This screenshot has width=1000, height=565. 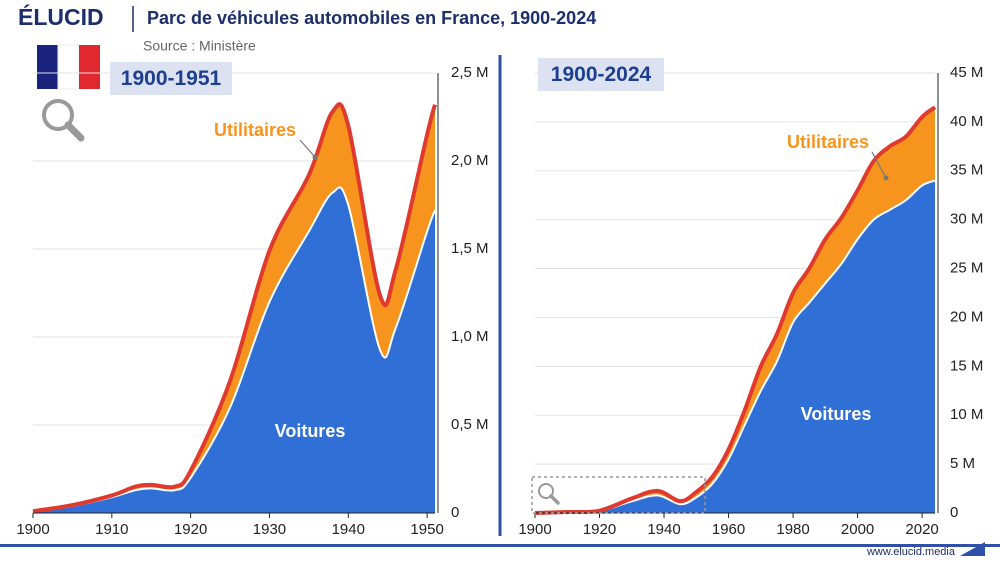 I want to click on magnifier-icon, so click(x=63, y=120).